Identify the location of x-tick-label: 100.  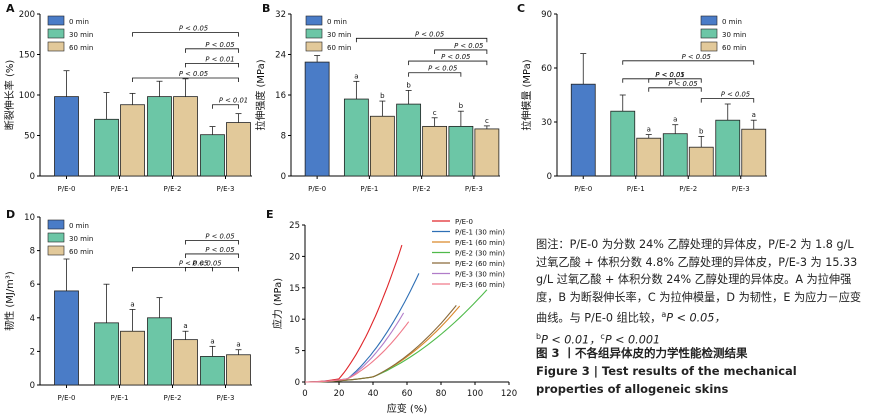
(475, 394).